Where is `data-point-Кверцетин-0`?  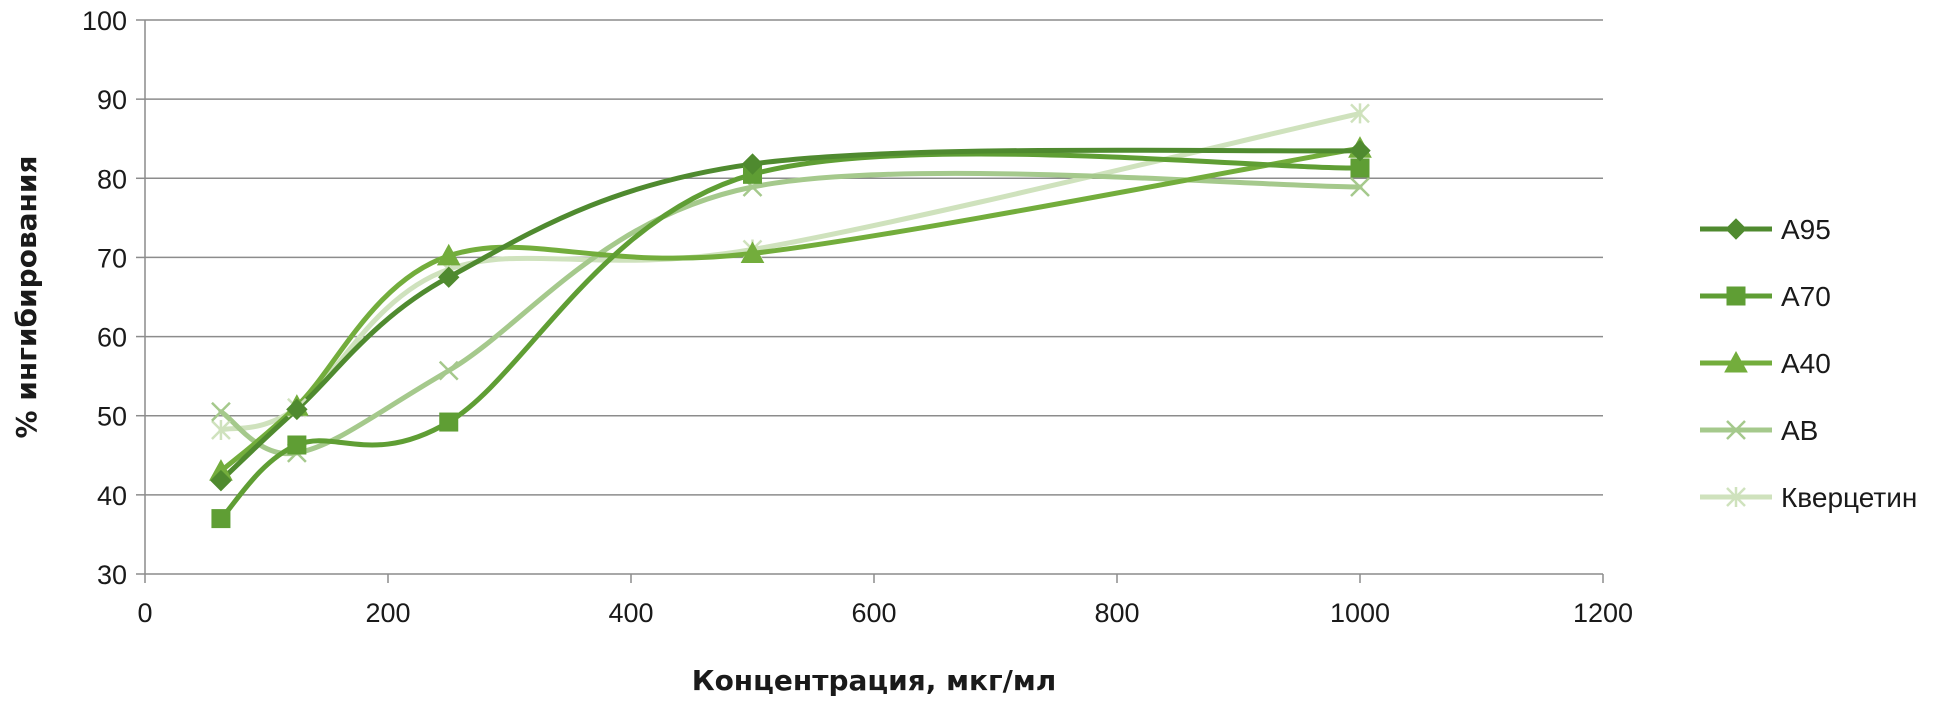 data-point-Кверцетин-0 is located at coordinates (221, 429).